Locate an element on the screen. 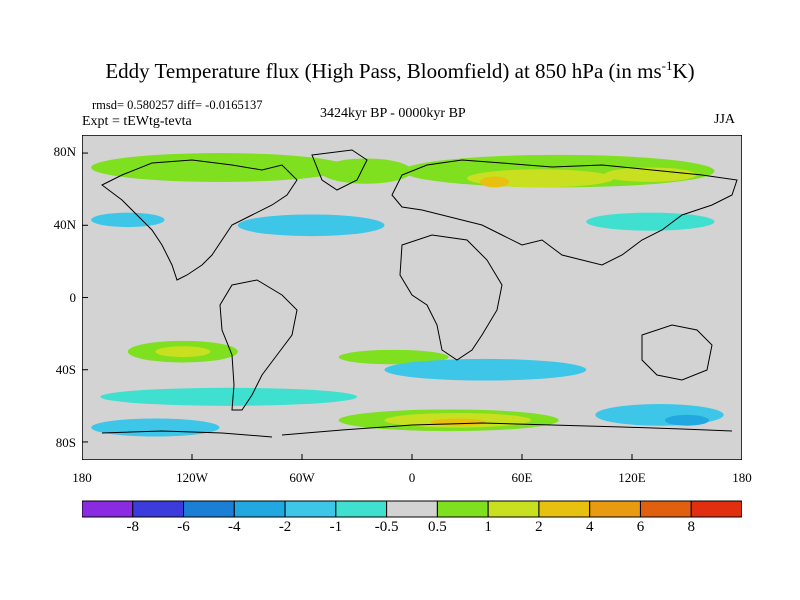 The height and width of the screenshot is (600, 800). coast-eurasia is located at coordinates (564, 212).